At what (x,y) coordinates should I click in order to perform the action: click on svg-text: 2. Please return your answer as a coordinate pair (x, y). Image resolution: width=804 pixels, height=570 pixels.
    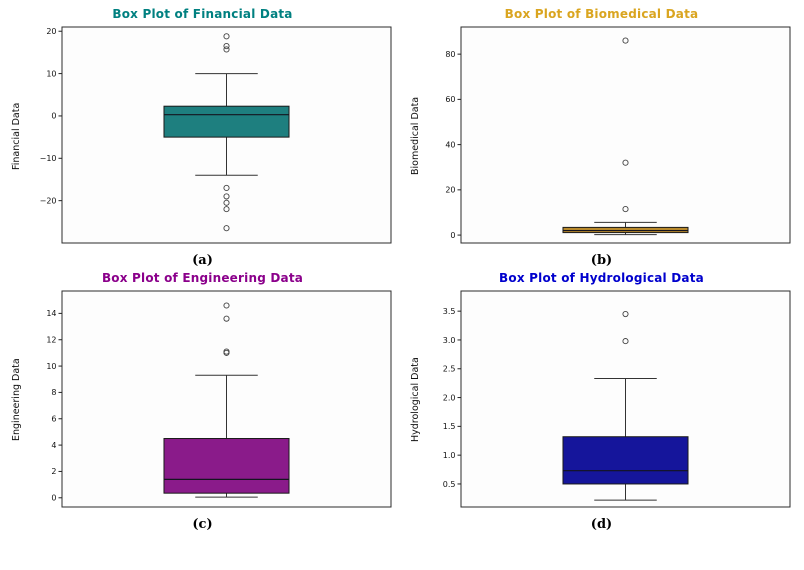
    Looking at the image, I should click on (53, 471).